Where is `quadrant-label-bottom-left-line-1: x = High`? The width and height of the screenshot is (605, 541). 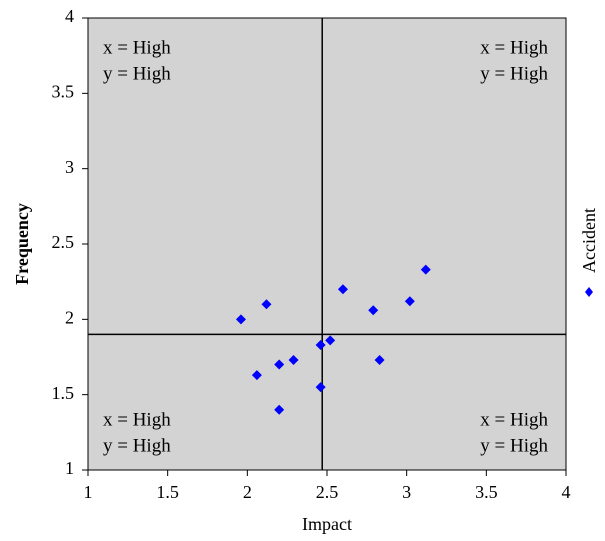
quadrant-label-bottom-left-line-1: x = High is located at coordinates (137, 419).